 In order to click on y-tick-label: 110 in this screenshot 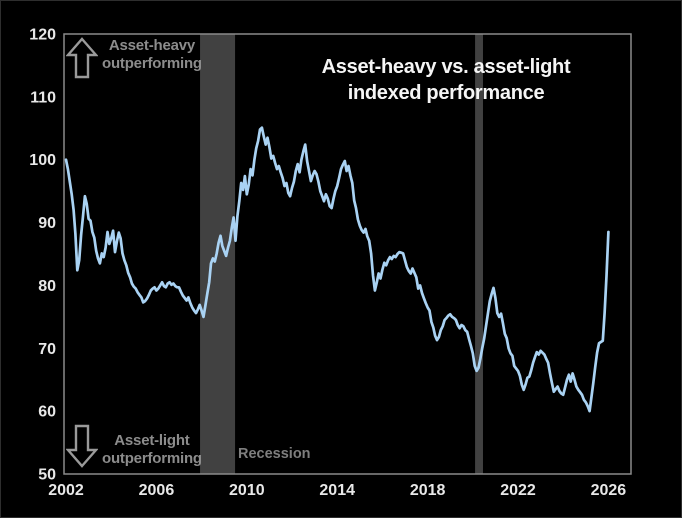, I will do `click(43, 97)`.